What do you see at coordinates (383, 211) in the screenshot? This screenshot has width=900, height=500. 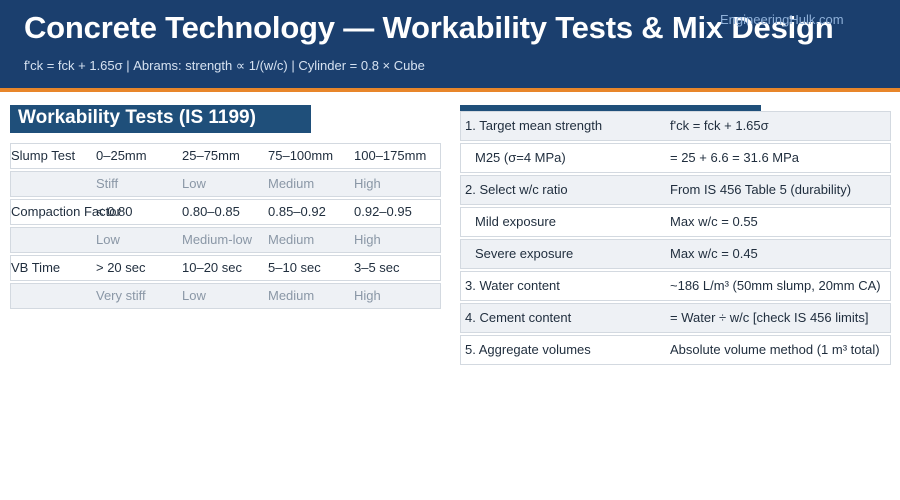 I see `range-cell: 0.92–0.95` at bounding box center [383, 211].